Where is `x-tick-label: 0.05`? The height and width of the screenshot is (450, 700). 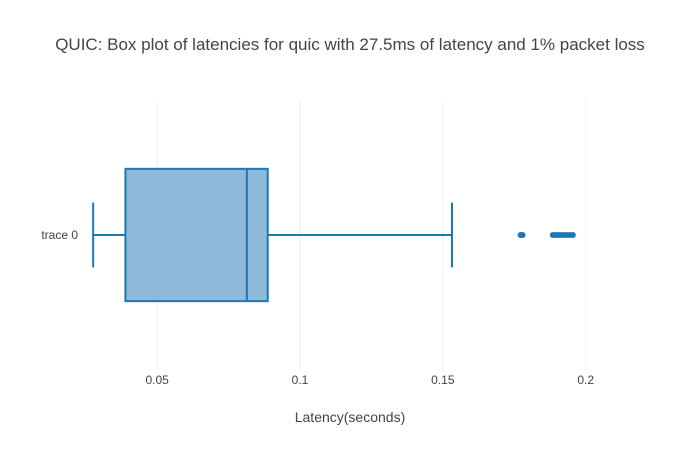 x-tick-label: 0.05 is located at coordinates (157, 380).